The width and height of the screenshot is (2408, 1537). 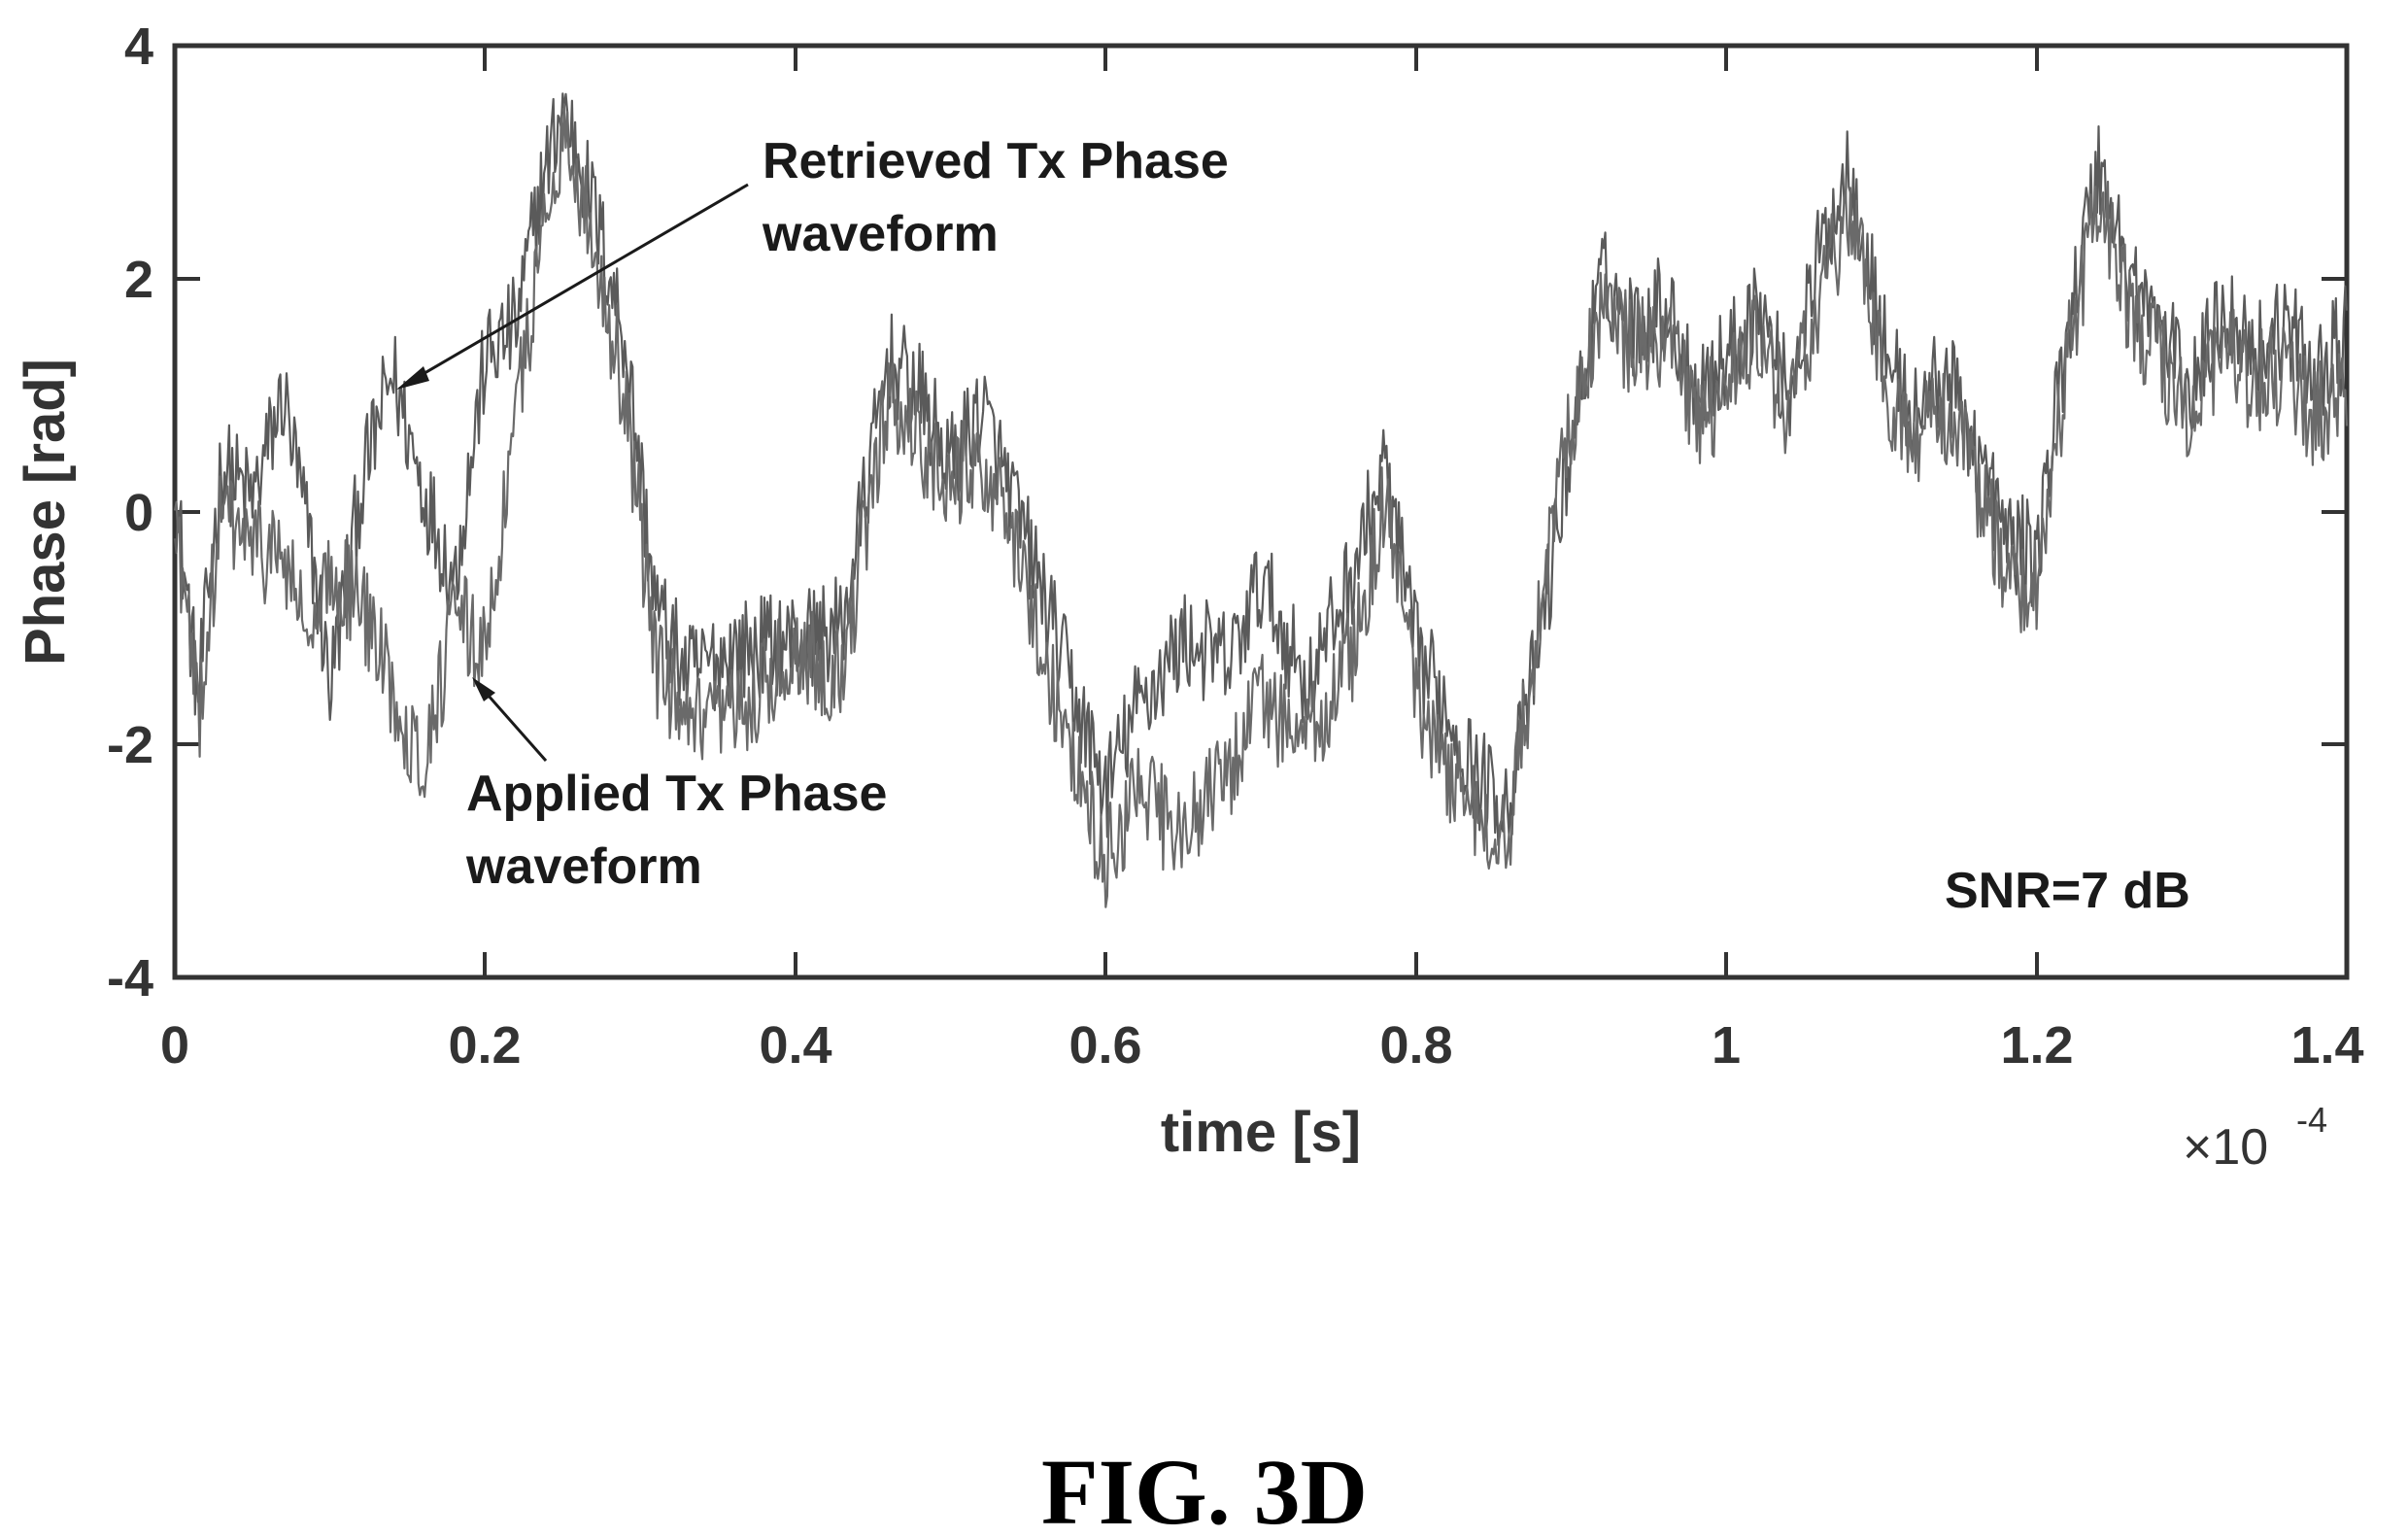 What do you see at coordinates (484, 1045) in the screenshot?
I see `x-tick-label: 0.2` at bounding box center [484, 1045].